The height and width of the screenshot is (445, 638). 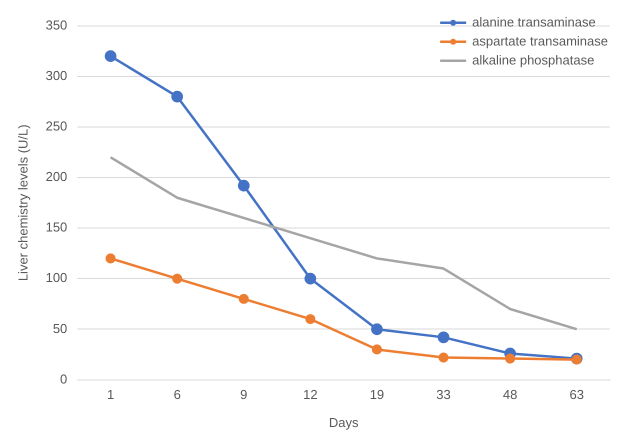 I want to click on x-axis-title: Days, so click(x=343, y=422).